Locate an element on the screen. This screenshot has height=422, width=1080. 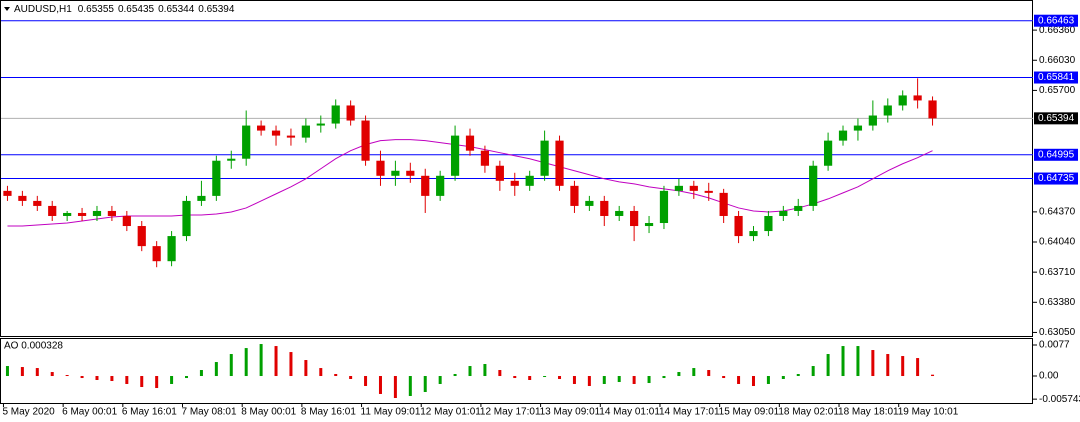
quote-low: 0.65344 is located at coordinates (176, 9).